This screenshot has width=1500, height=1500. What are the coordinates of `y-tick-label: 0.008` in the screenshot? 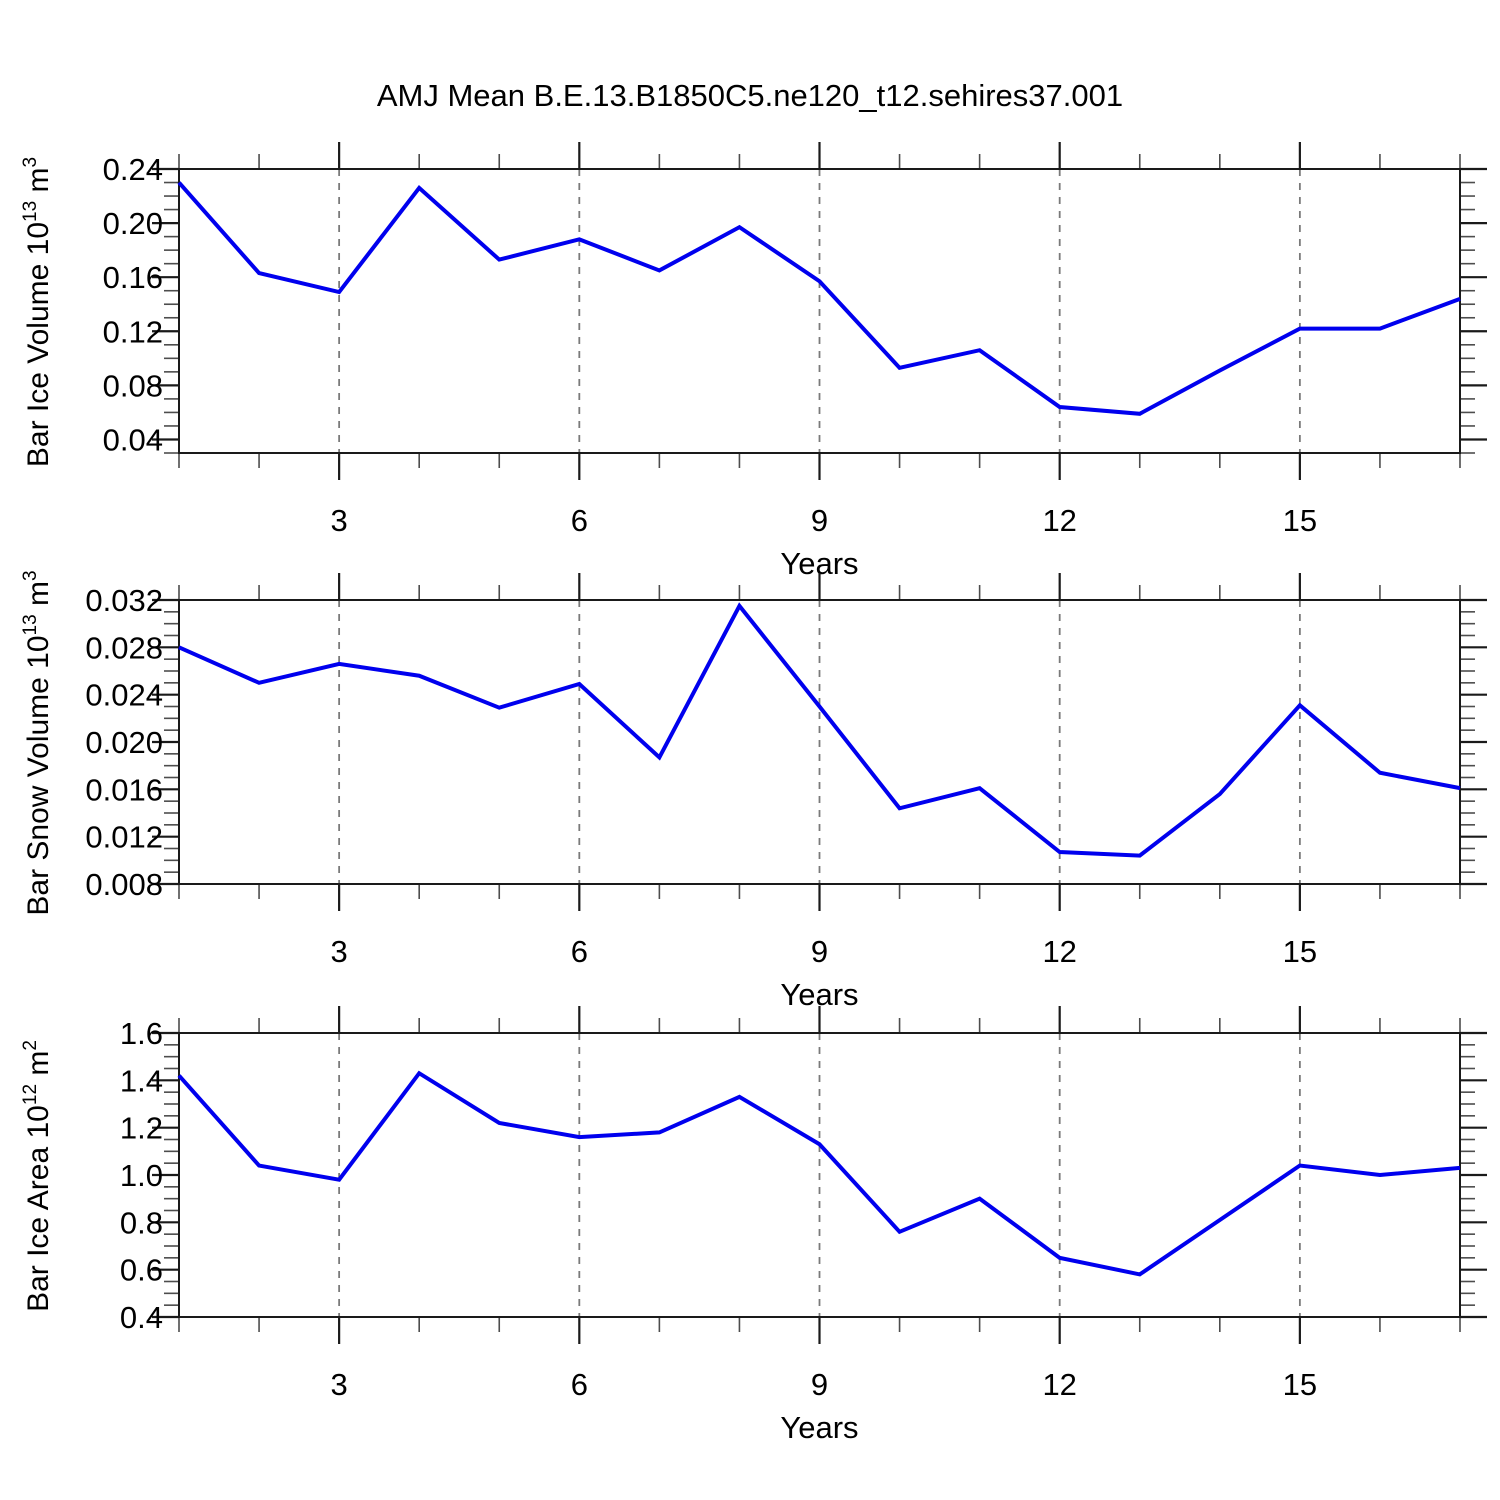 It's located at (124, 884).